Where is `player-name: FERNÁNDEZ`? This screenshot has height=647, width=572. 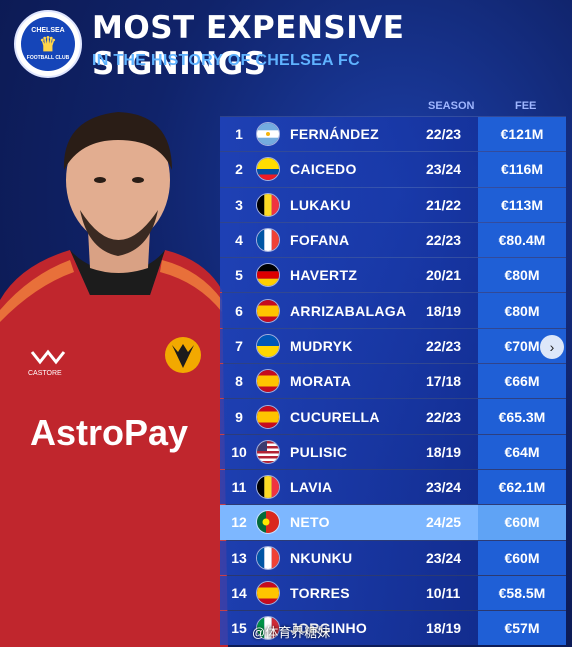 player-name: FERNÁNDEZ is located at coordinates (335, 134).